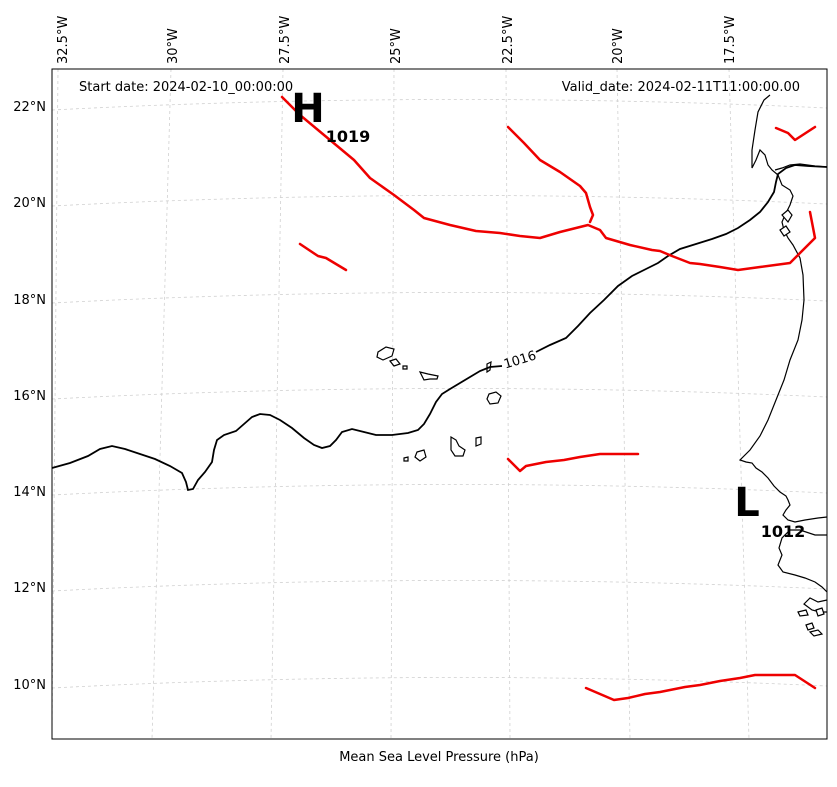  What do you see at coordinates (508, 40) in the screenshot?
I see `lon-tick-label: 22.5°W` at bounding box center [508, 40].